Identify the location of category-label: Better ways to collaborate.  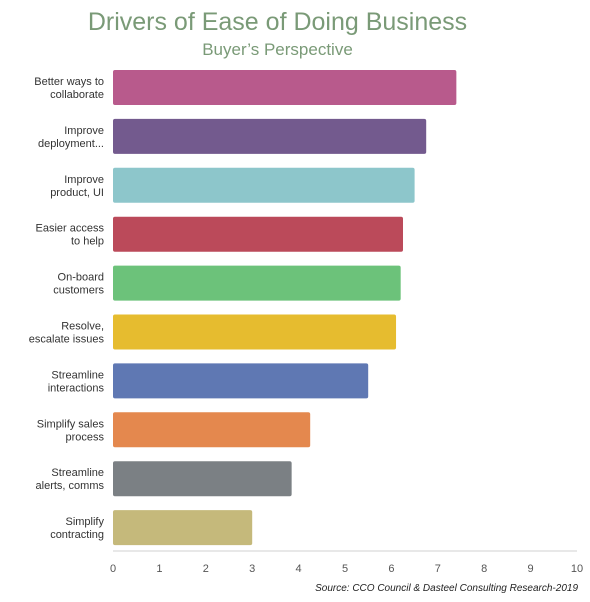
(69, 88).